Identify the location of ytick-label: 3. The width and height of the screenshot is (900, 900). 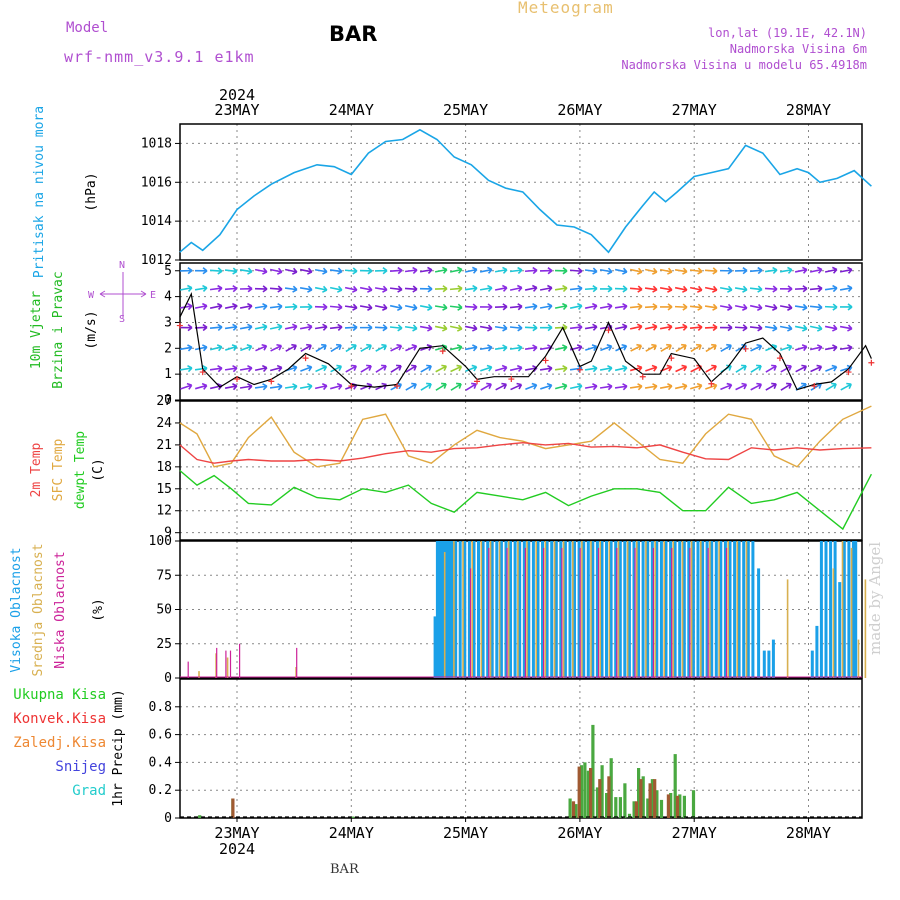
(168, 322).